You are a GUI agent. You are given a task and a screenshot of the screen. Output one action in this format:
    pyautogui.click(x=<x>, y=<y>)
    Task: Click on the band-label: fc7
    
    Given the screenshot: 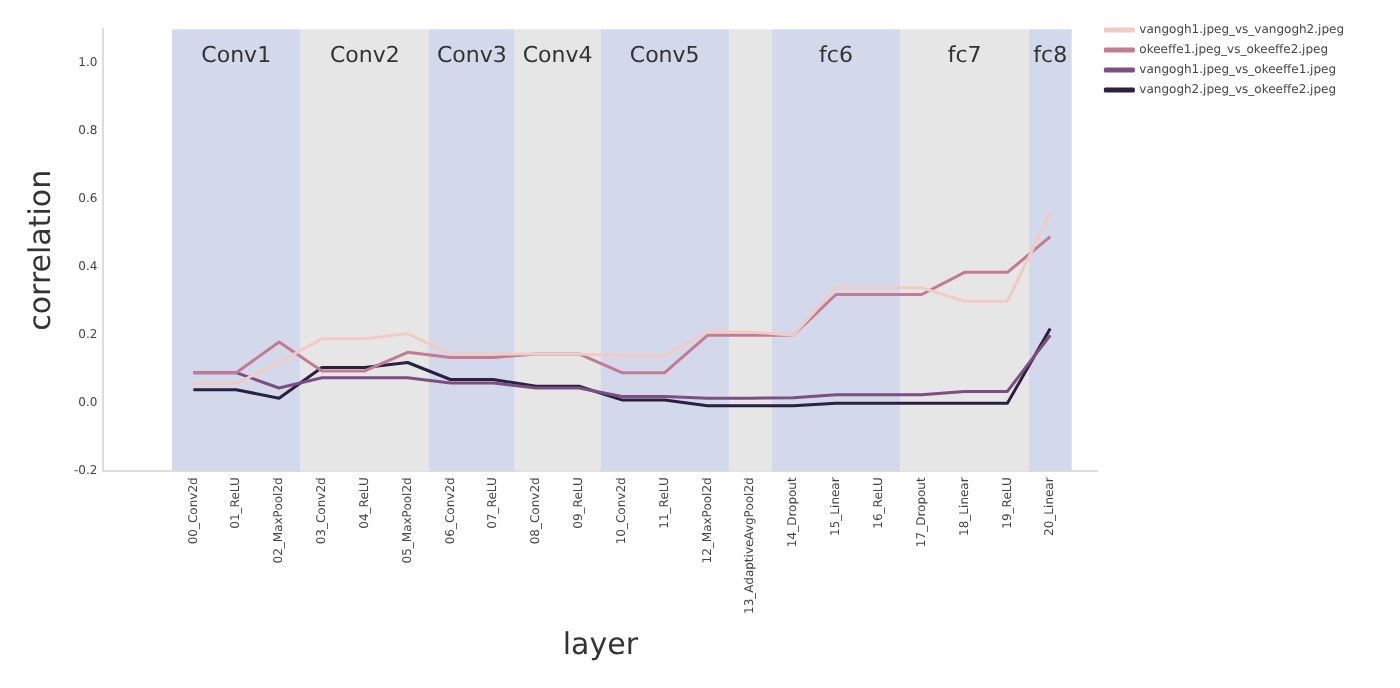 What is the action you would take?
    pyautogui.click(x=964, y=54)
    